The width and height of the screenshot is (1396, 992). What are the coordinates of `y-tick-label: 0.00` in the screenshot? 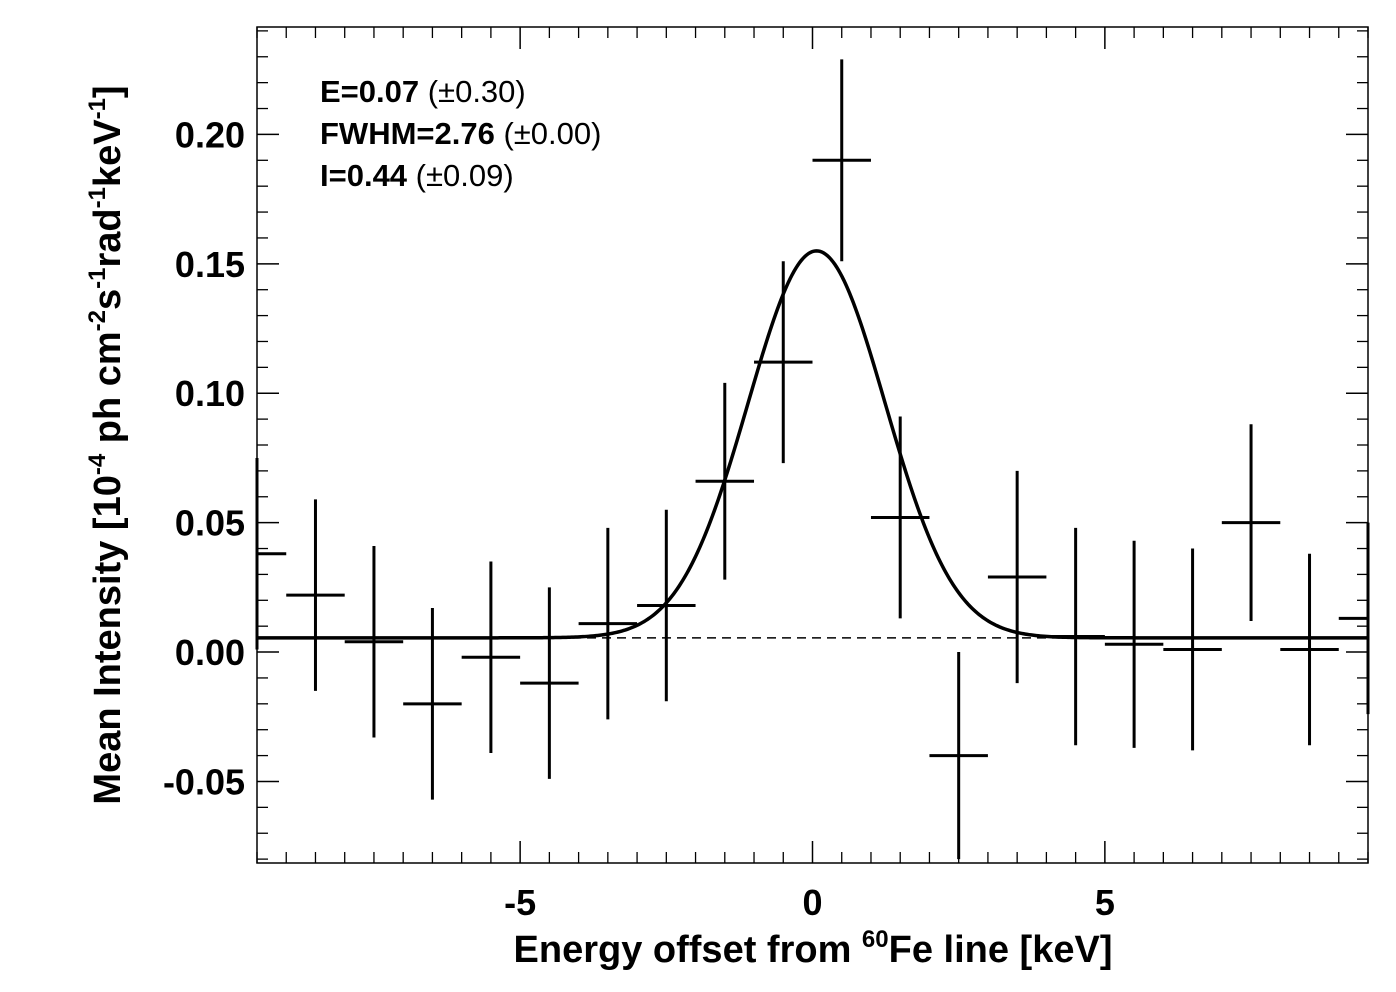 It's located at (210, 652).